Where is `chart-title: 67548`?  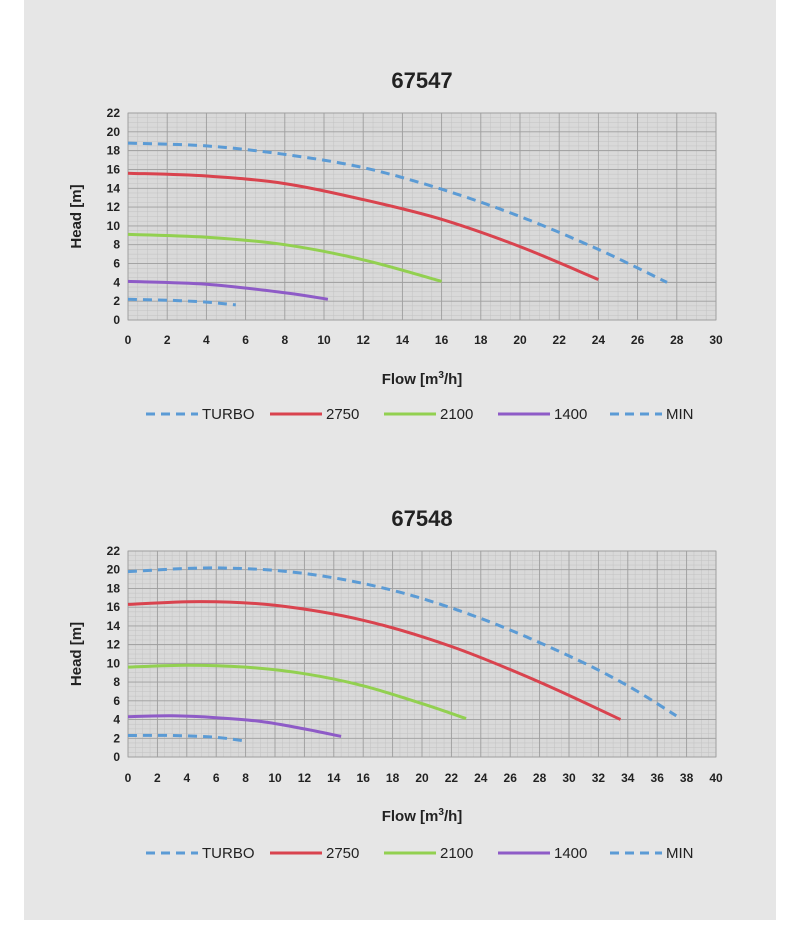 chart-title: 67548 is located at coordinates (421, 518).